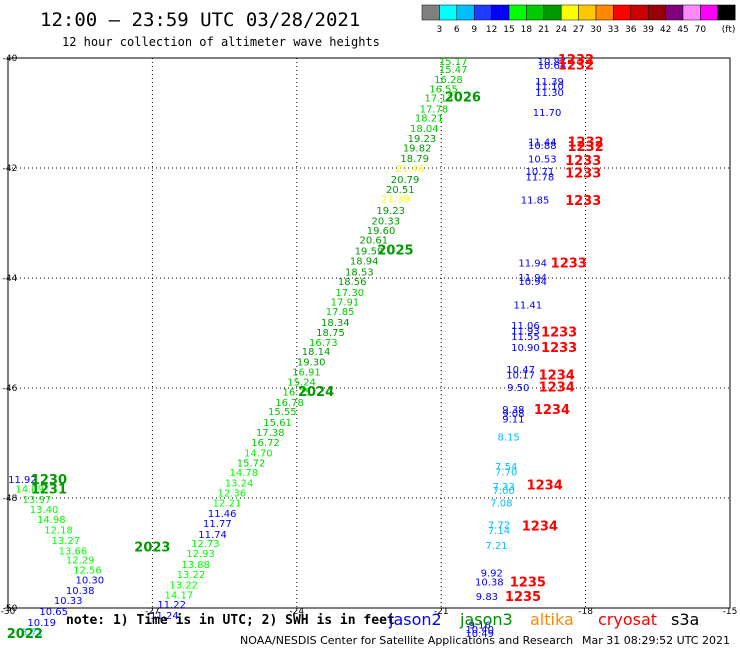  I want to click on swh-value: 10.94, so click(532, 282).